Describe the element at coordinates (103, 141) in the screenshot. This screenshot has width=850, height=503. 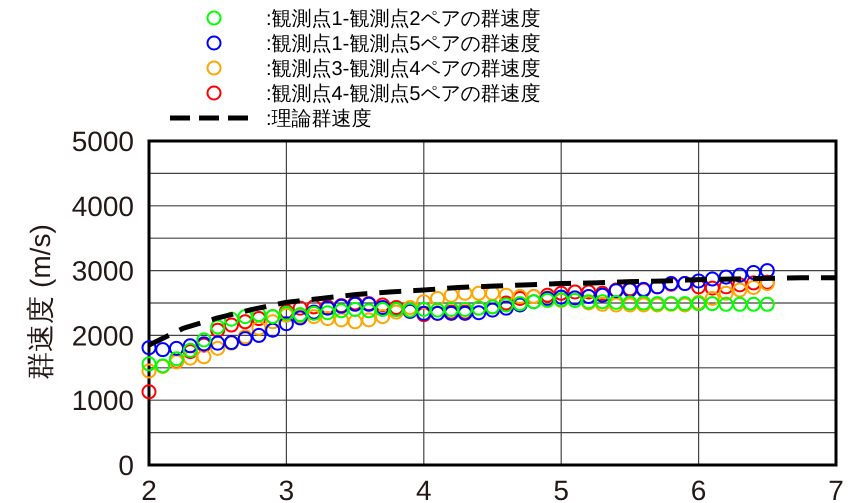
I see `y-tick-label: 5000` at that location.